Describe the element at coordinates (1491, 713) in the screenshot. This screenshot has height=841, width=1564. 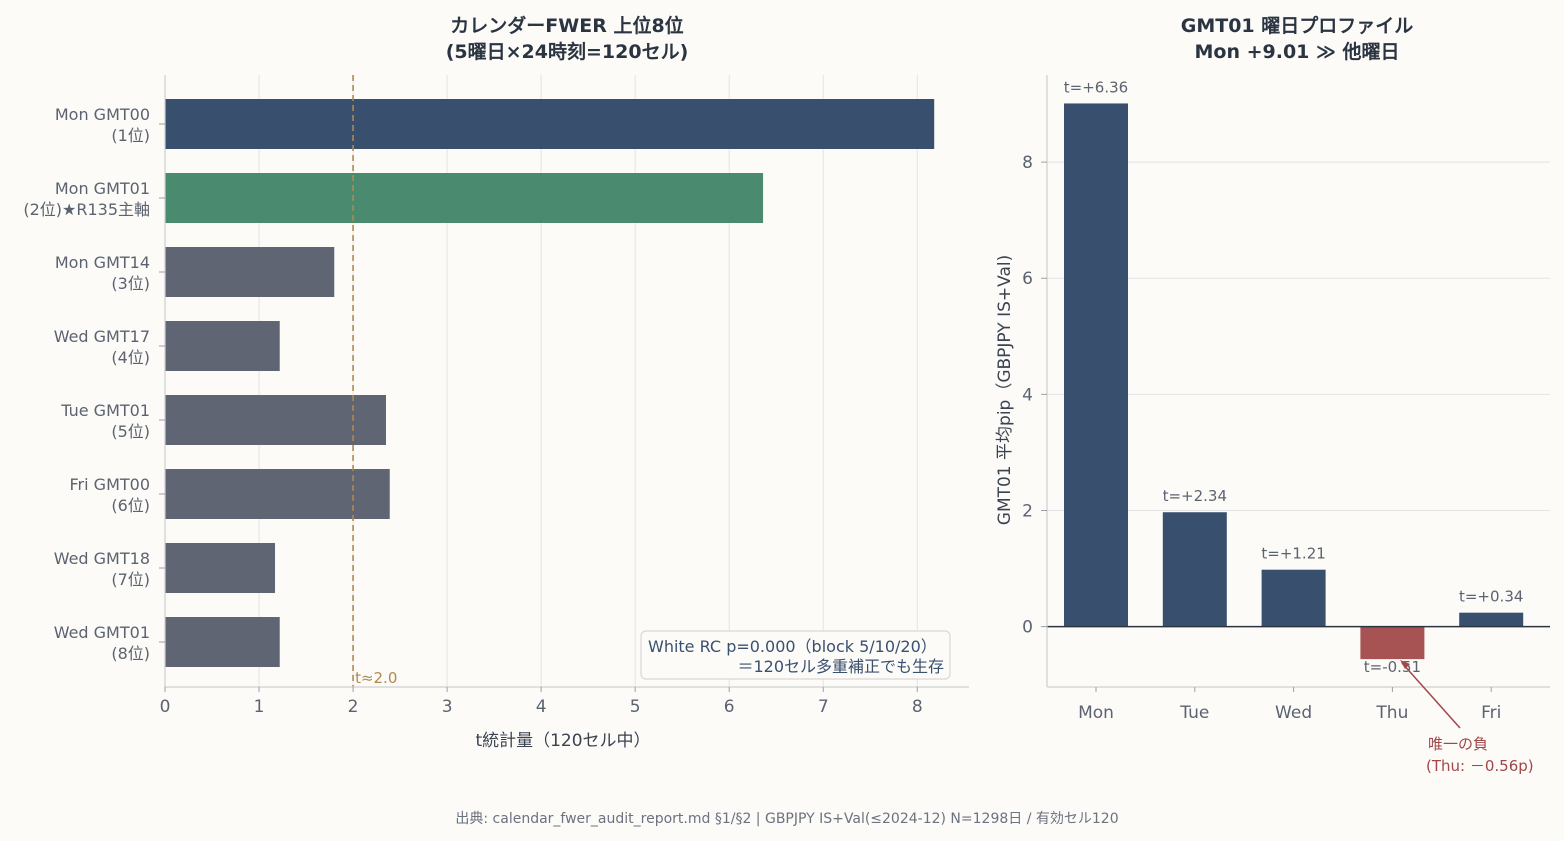
I see `right-x-tick-label: Fri` at that location.